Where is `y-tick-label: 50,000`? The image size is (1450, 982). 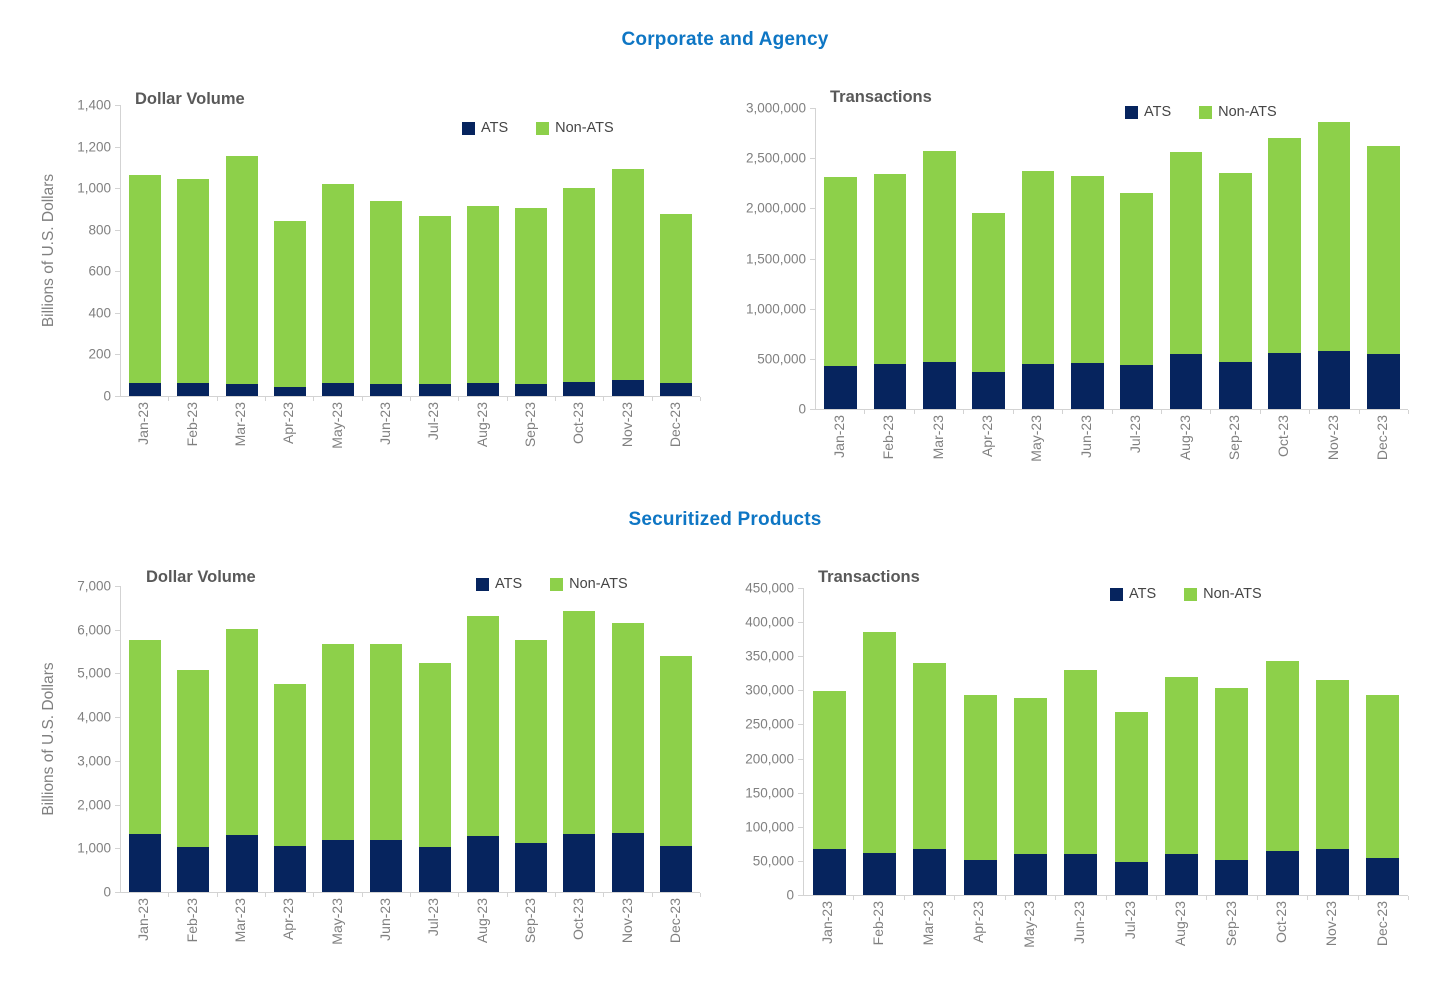
y-tick-label: 50,000 is located at coordinates (773, 861).